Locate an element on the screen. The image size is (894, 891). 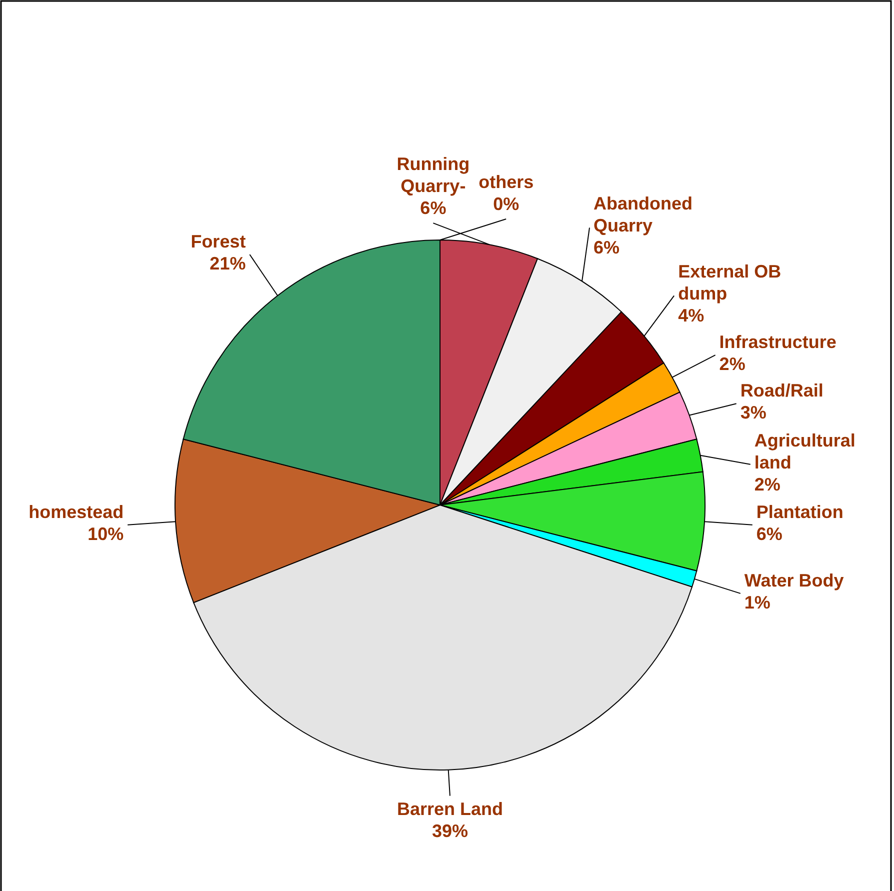
slice-label: External OB dump is located at coordinates (730, 283).